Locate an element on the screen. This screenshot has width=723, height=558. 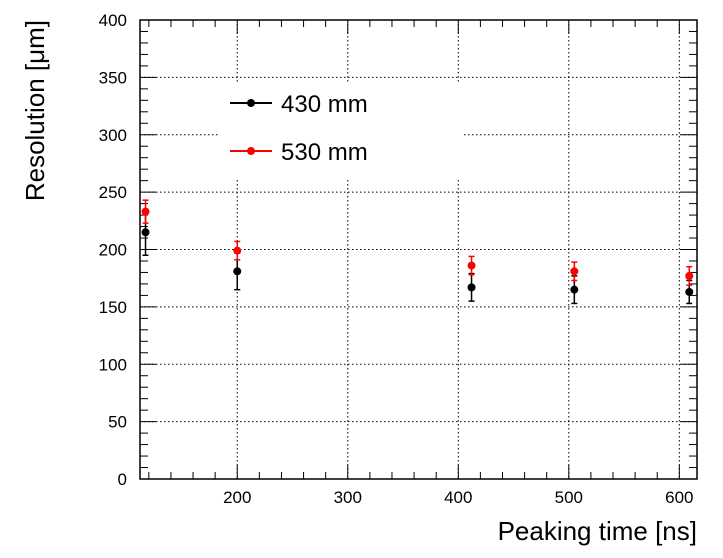
x-tick-label: 200 is located at coordinates (237, 497).